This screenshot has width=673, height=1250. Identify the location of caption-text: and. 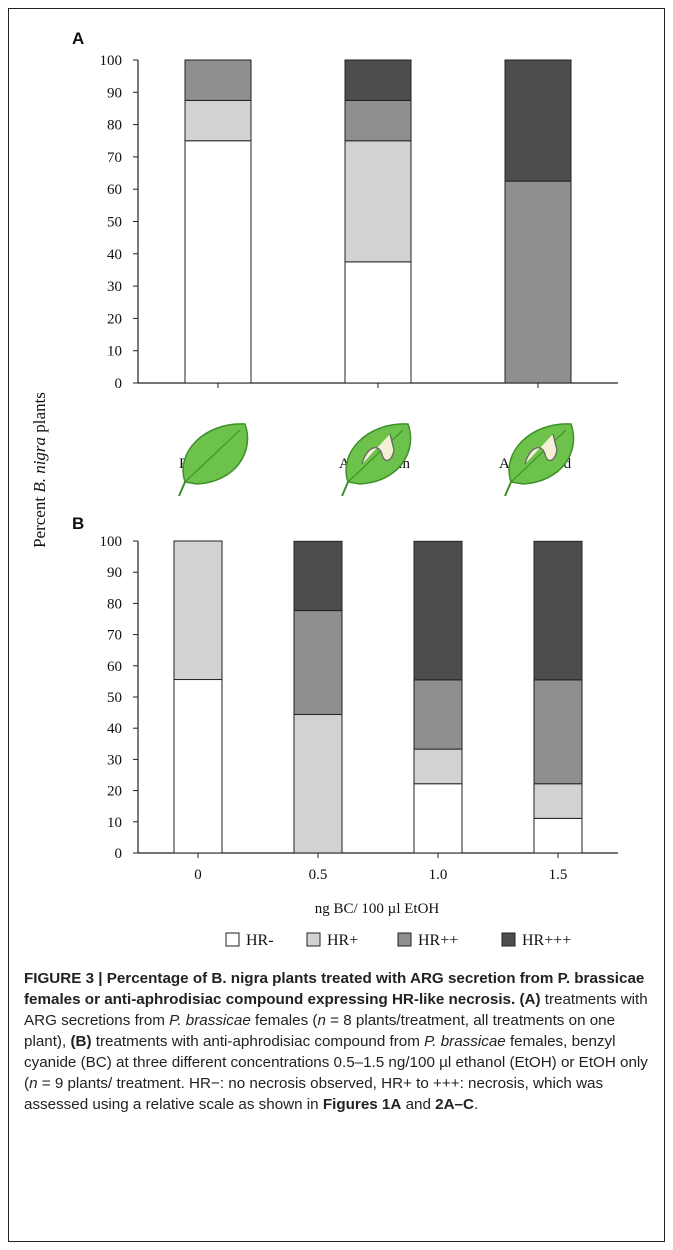
(418, 1104).